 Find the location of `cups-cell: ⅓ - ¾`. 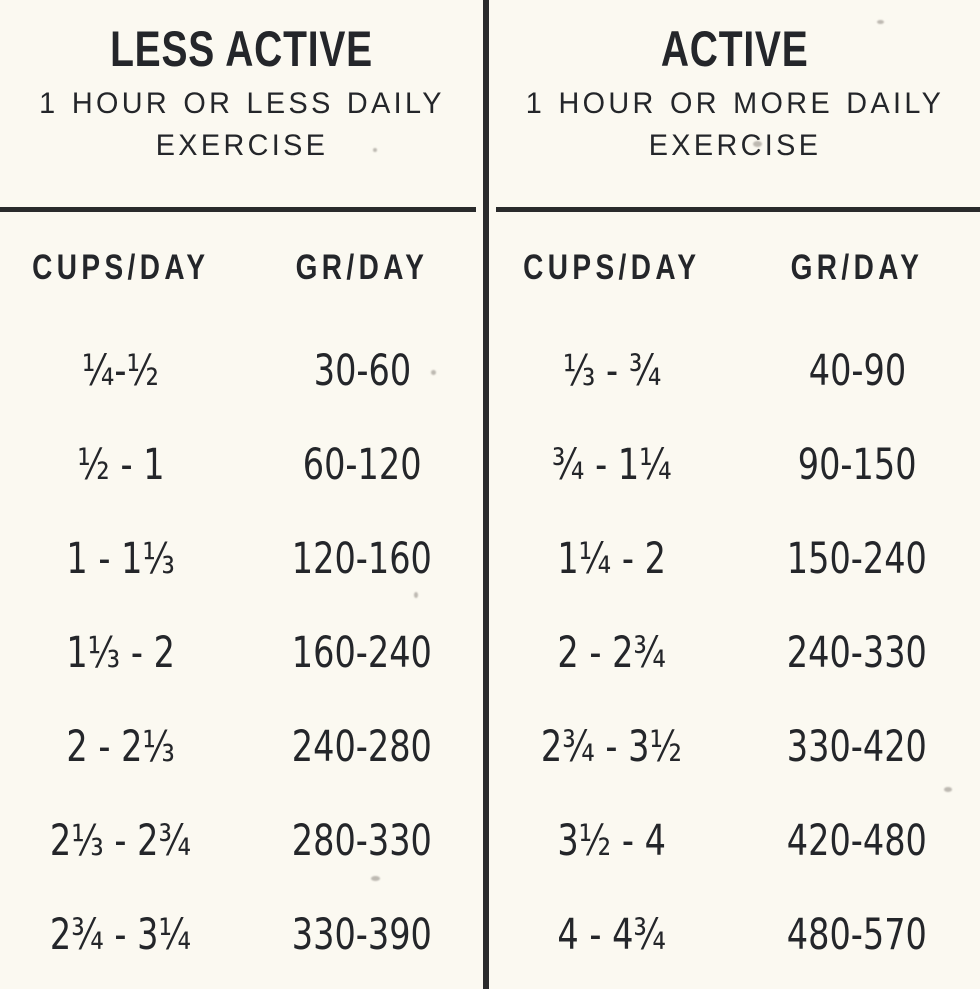

cups-cell: ⅓ - ¾ is located at coordinates (612, 371).